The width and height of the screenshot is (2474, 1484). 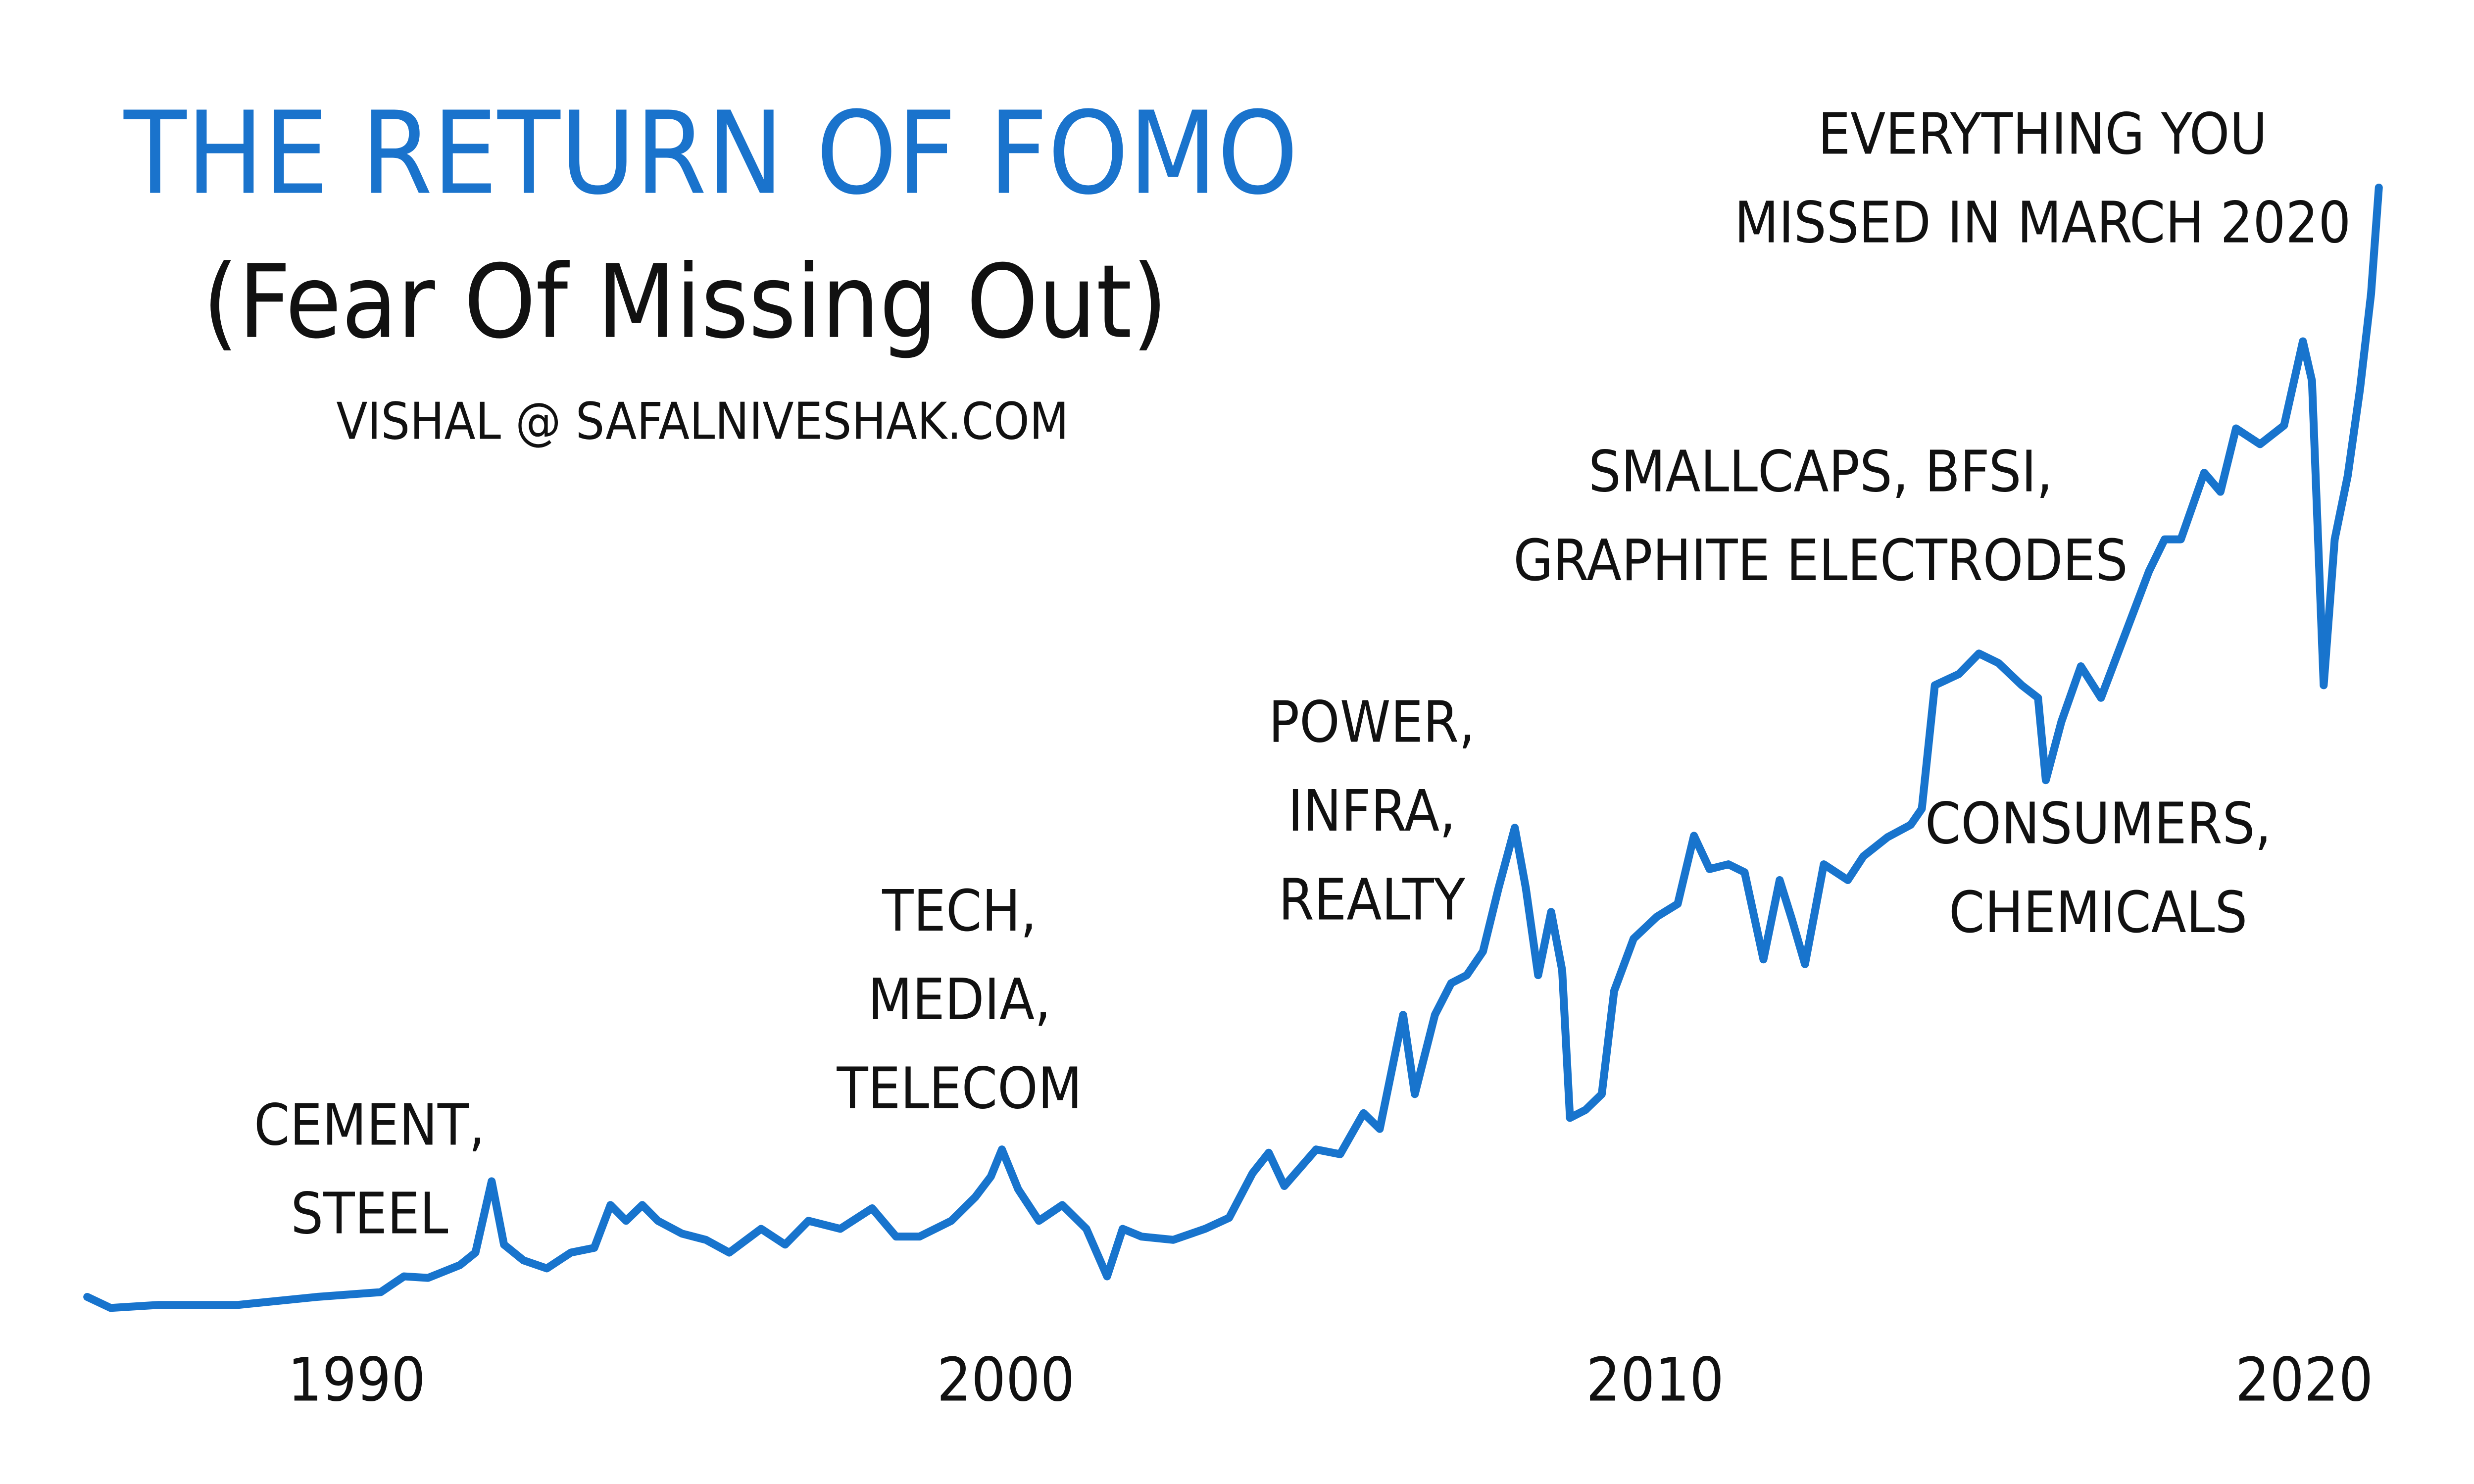 I want to click on credit: VISHAL @ SAFALNIVESHAK.COM, so click(x=702, y=422).